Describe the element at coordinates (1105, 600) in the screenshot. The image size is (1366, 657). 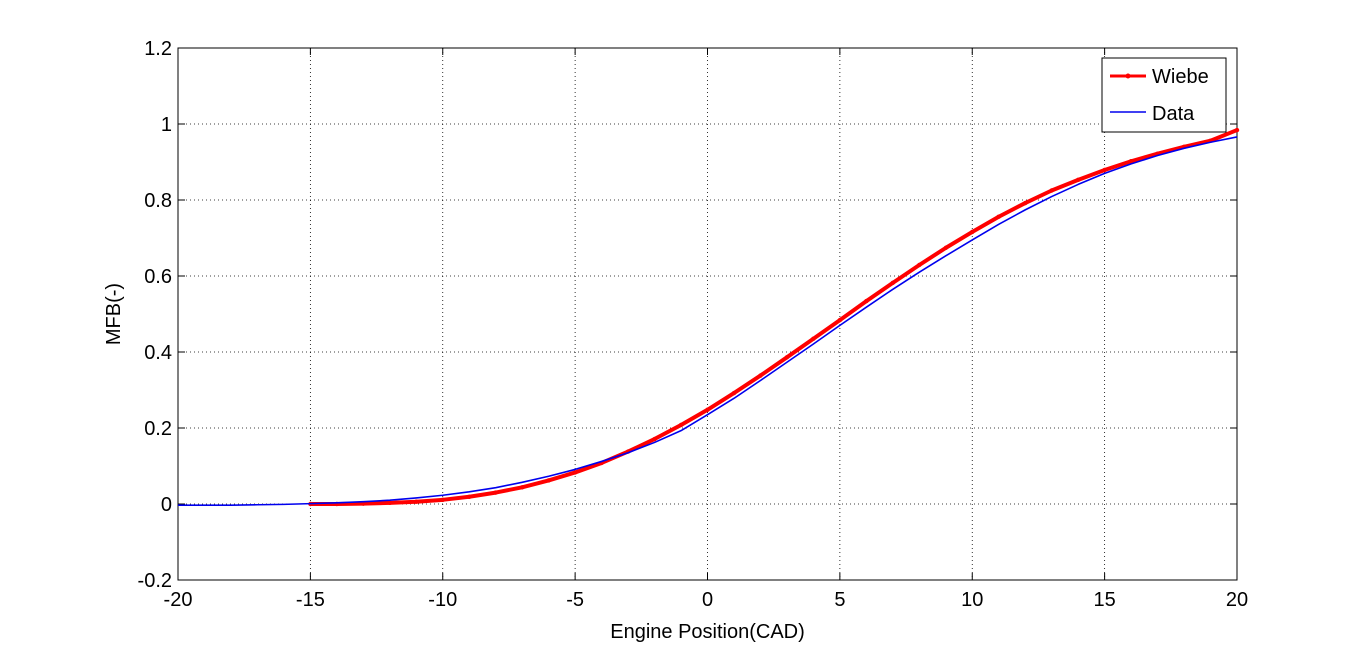
I see `x-tick-label: 15` at that location.